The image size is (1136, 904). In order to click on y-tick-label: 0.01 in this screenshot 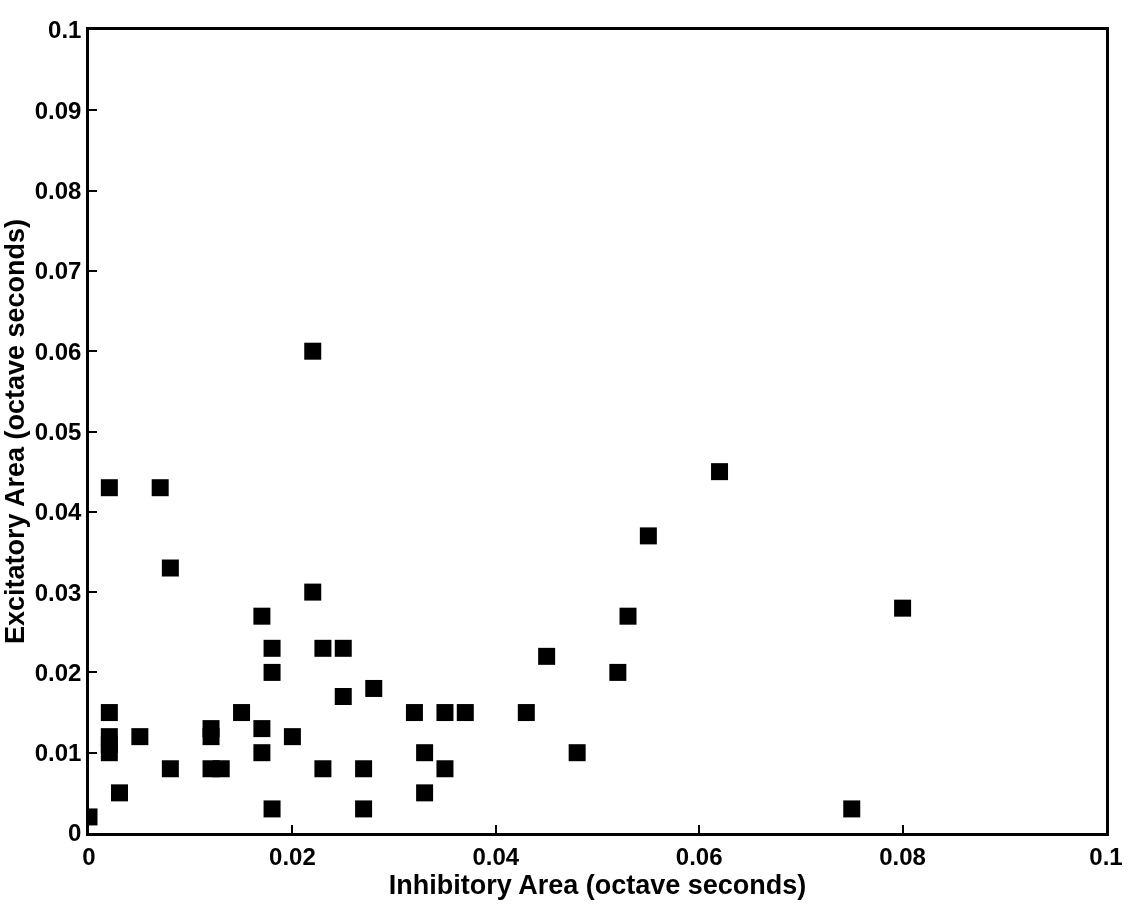, I will do `click(58, 753)`.